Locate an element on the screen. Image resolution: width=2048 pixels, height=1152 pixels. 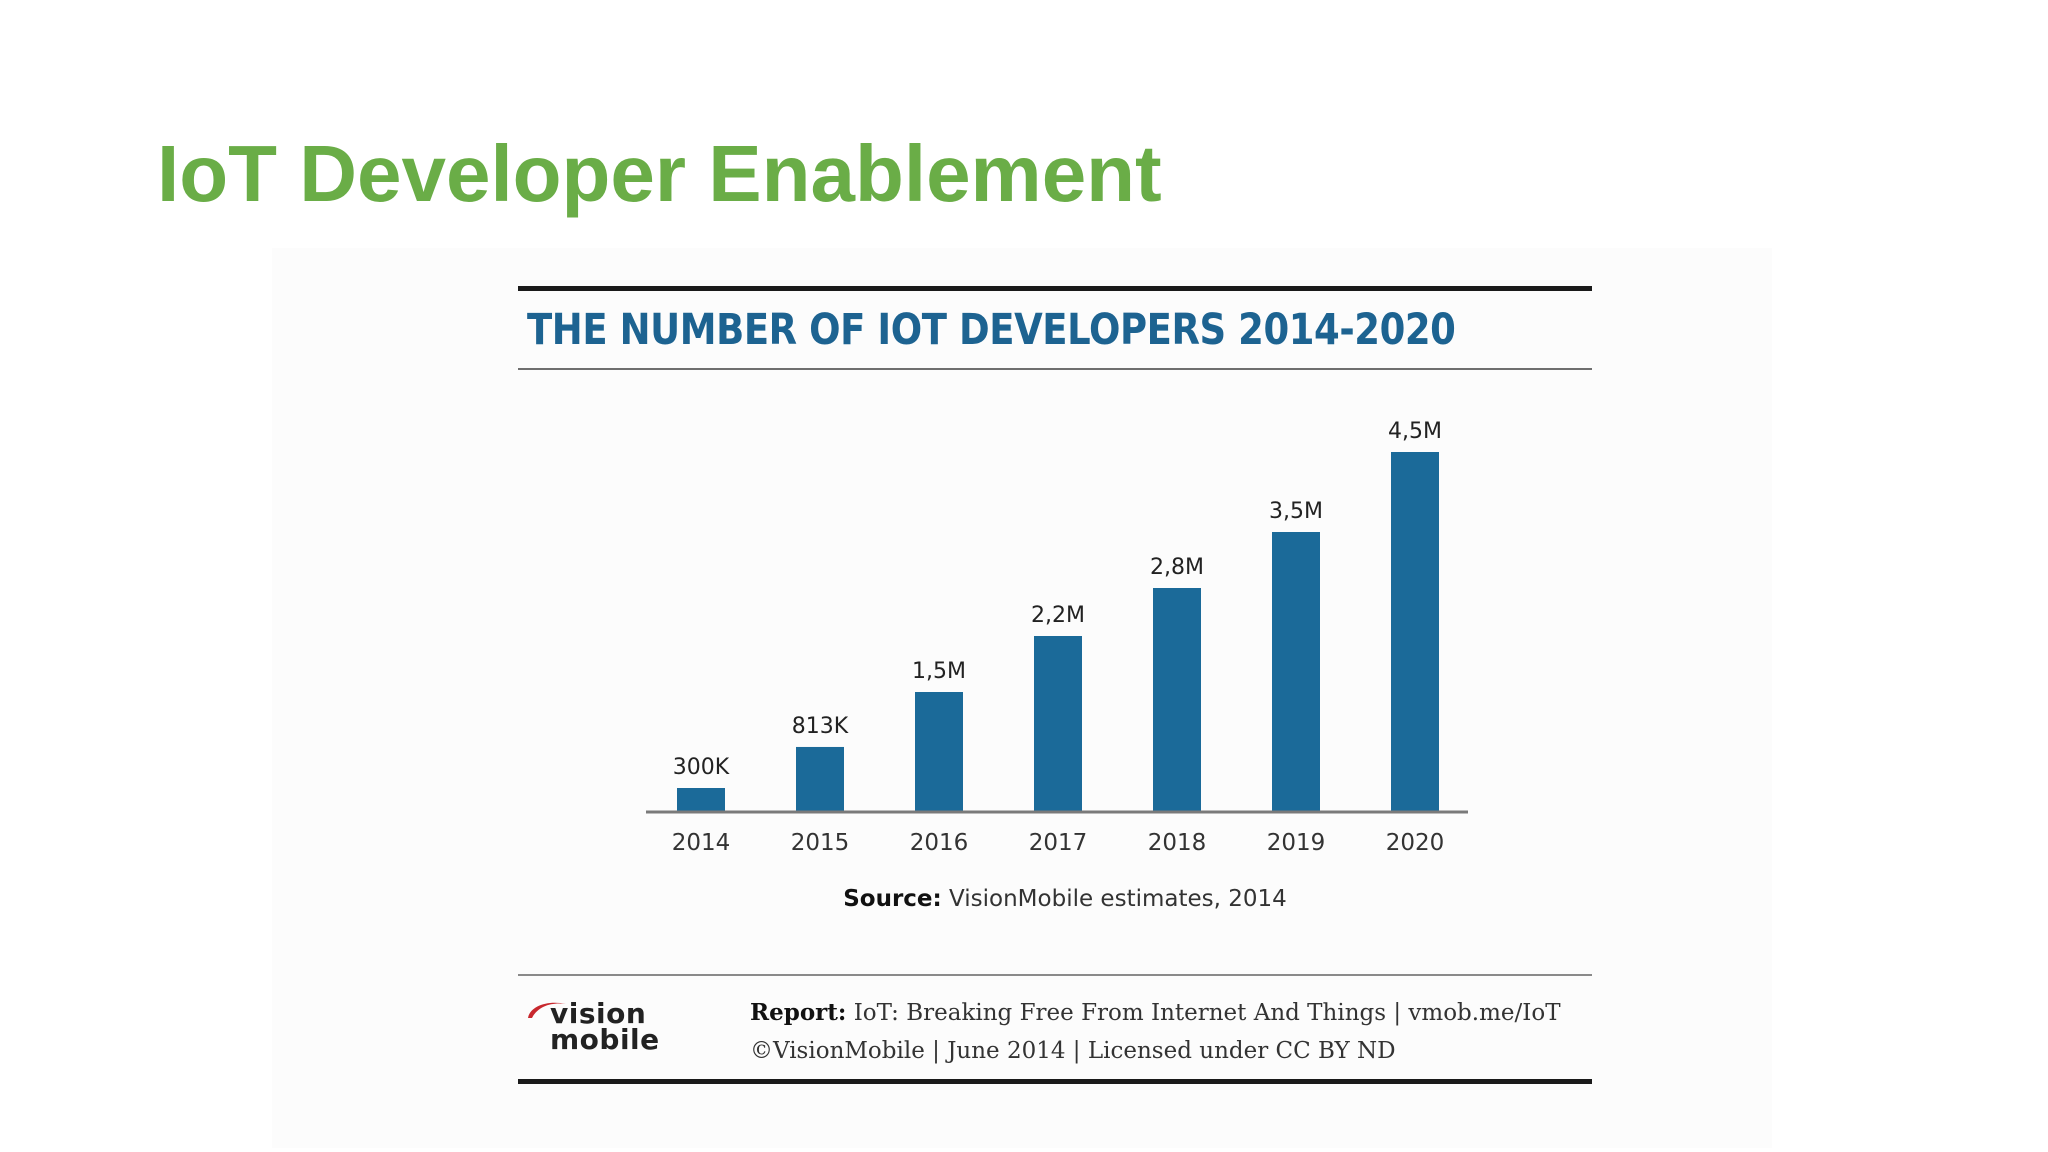
x-tick-label-2016: 2016 is located at coordinates (939, 843).